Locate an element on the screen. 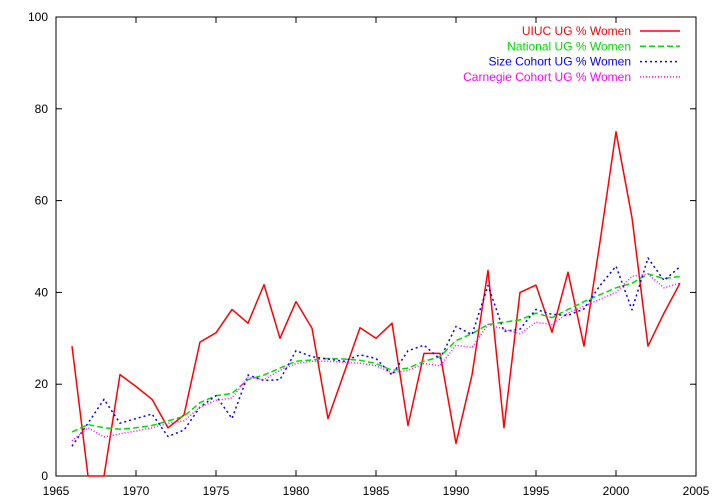  legend-label: Carnegie Cohort UG % Women is located at coordinates (547, 77).